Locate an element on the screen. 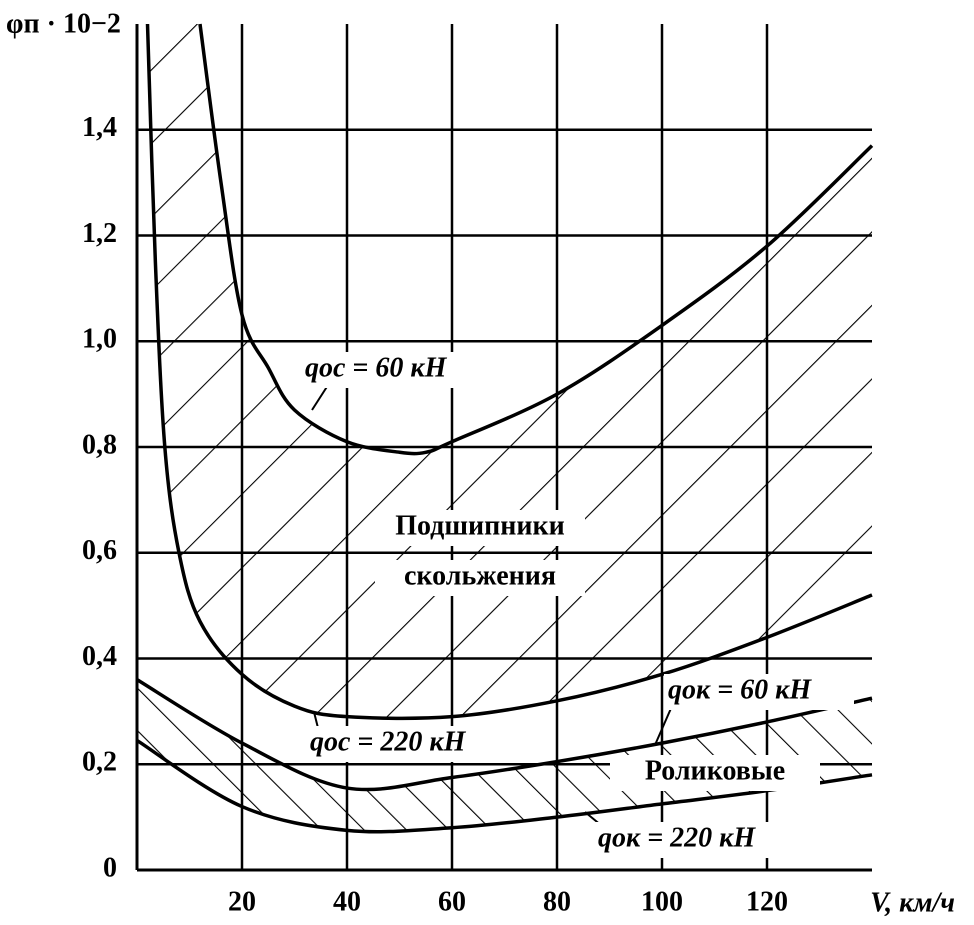 This screenshot has height=925, width=974. y-tick-label: 0,2 is located at coordinates (99, 762).